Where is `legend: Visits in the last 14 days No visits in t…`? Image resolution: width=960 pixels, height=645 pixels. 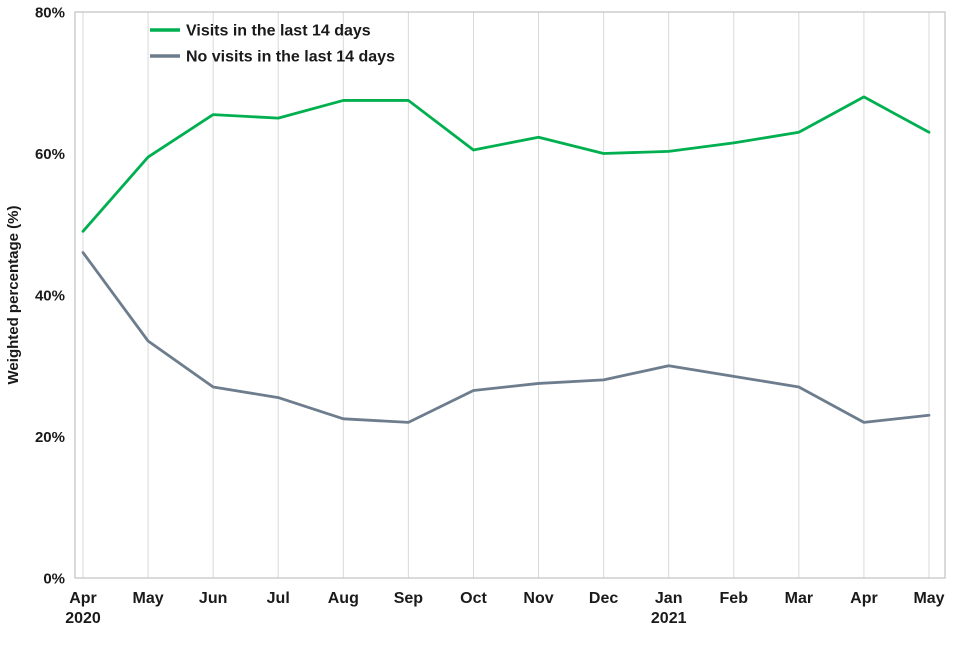 legend: Visits in the last 14 days No visits in t… is located at coordinates (272, 44).